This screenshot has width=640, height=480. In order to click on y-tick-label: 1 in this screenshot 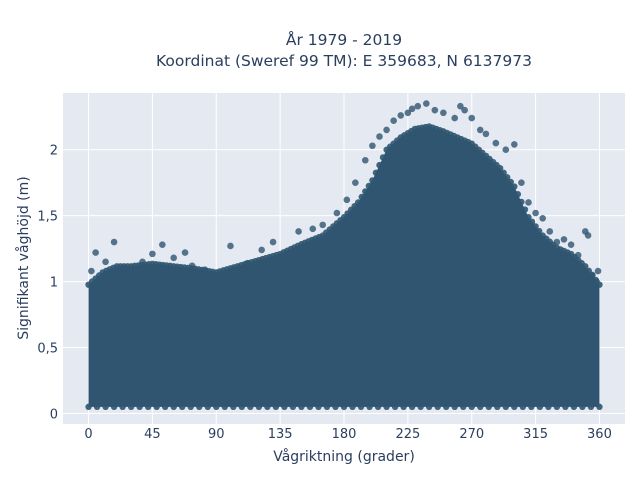, I will do `click(54, 283)`.